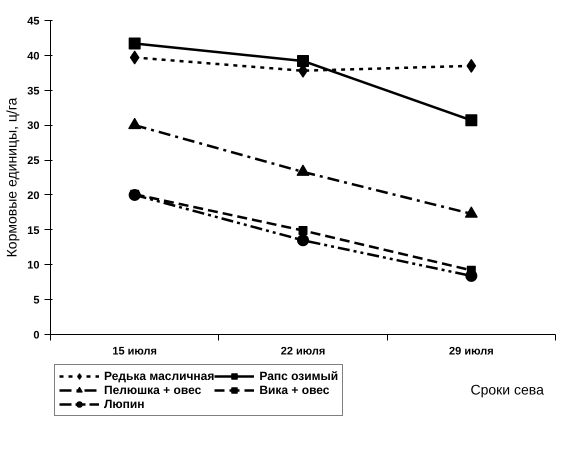  What do you see at coordinates (33, 196) in the screenshot?
I see `y-tick-label: 20` at bounding box center [33, 196].